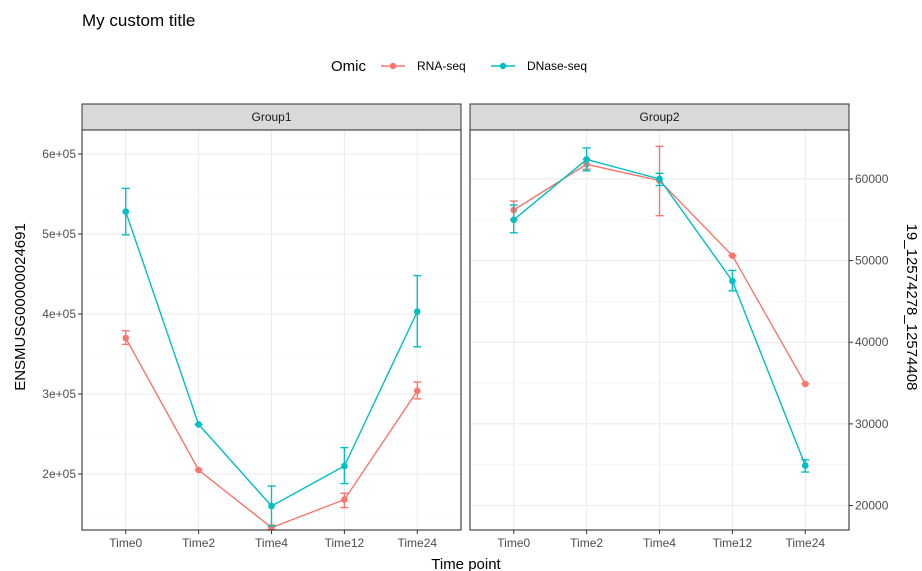 The height and width of the screenshot is (571, 922). Describe the element at coordinates (872, 506) in the screenshot. I see `y-tick-label: 20000` at that location.